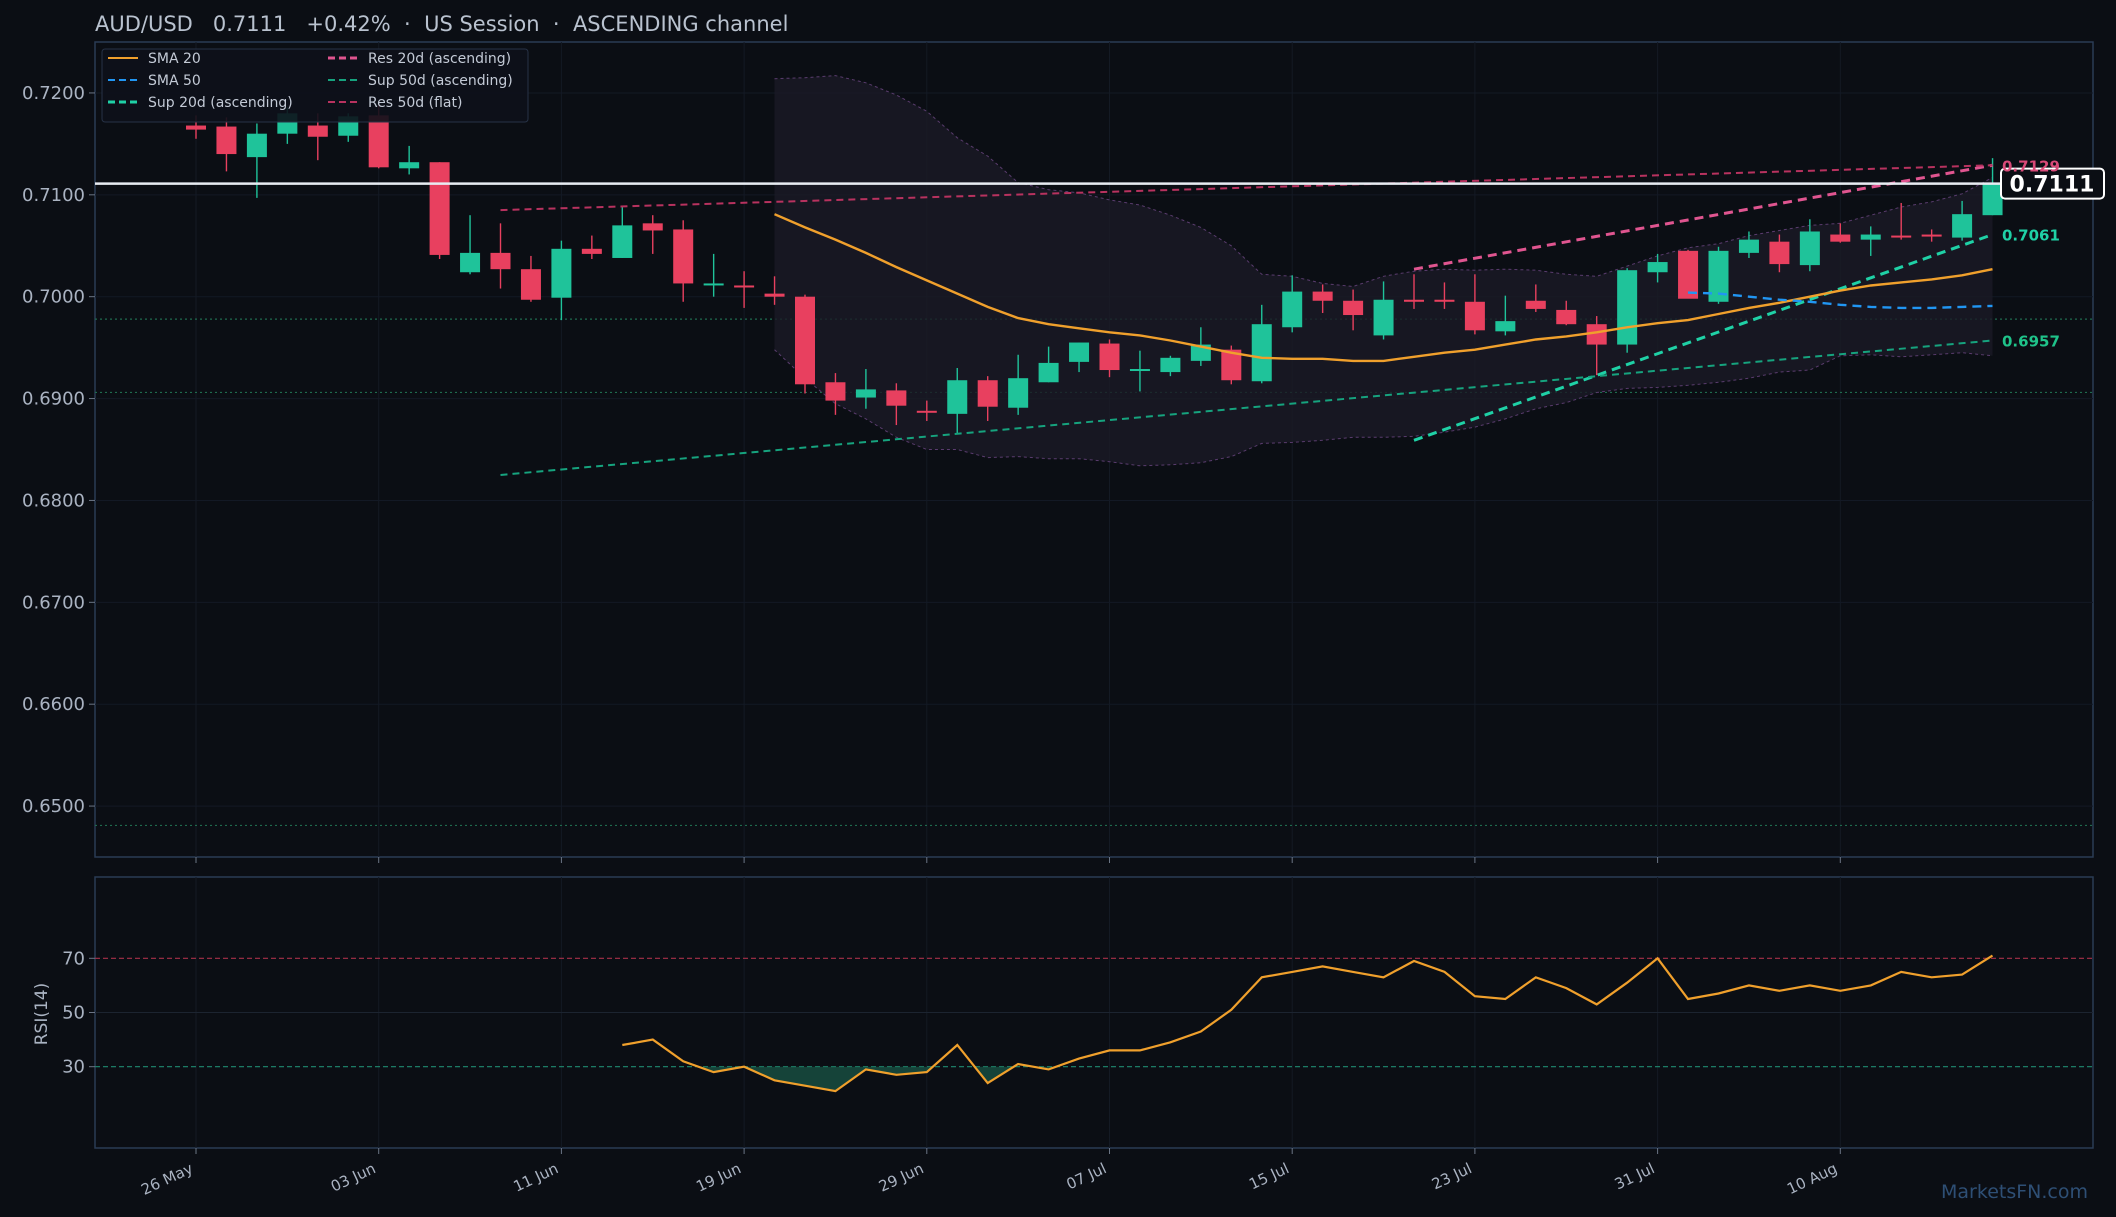  Describe the element at coordinates (439, 59) in the screenshot. I see `legend-label: Res 20d (ascending)` at that location.